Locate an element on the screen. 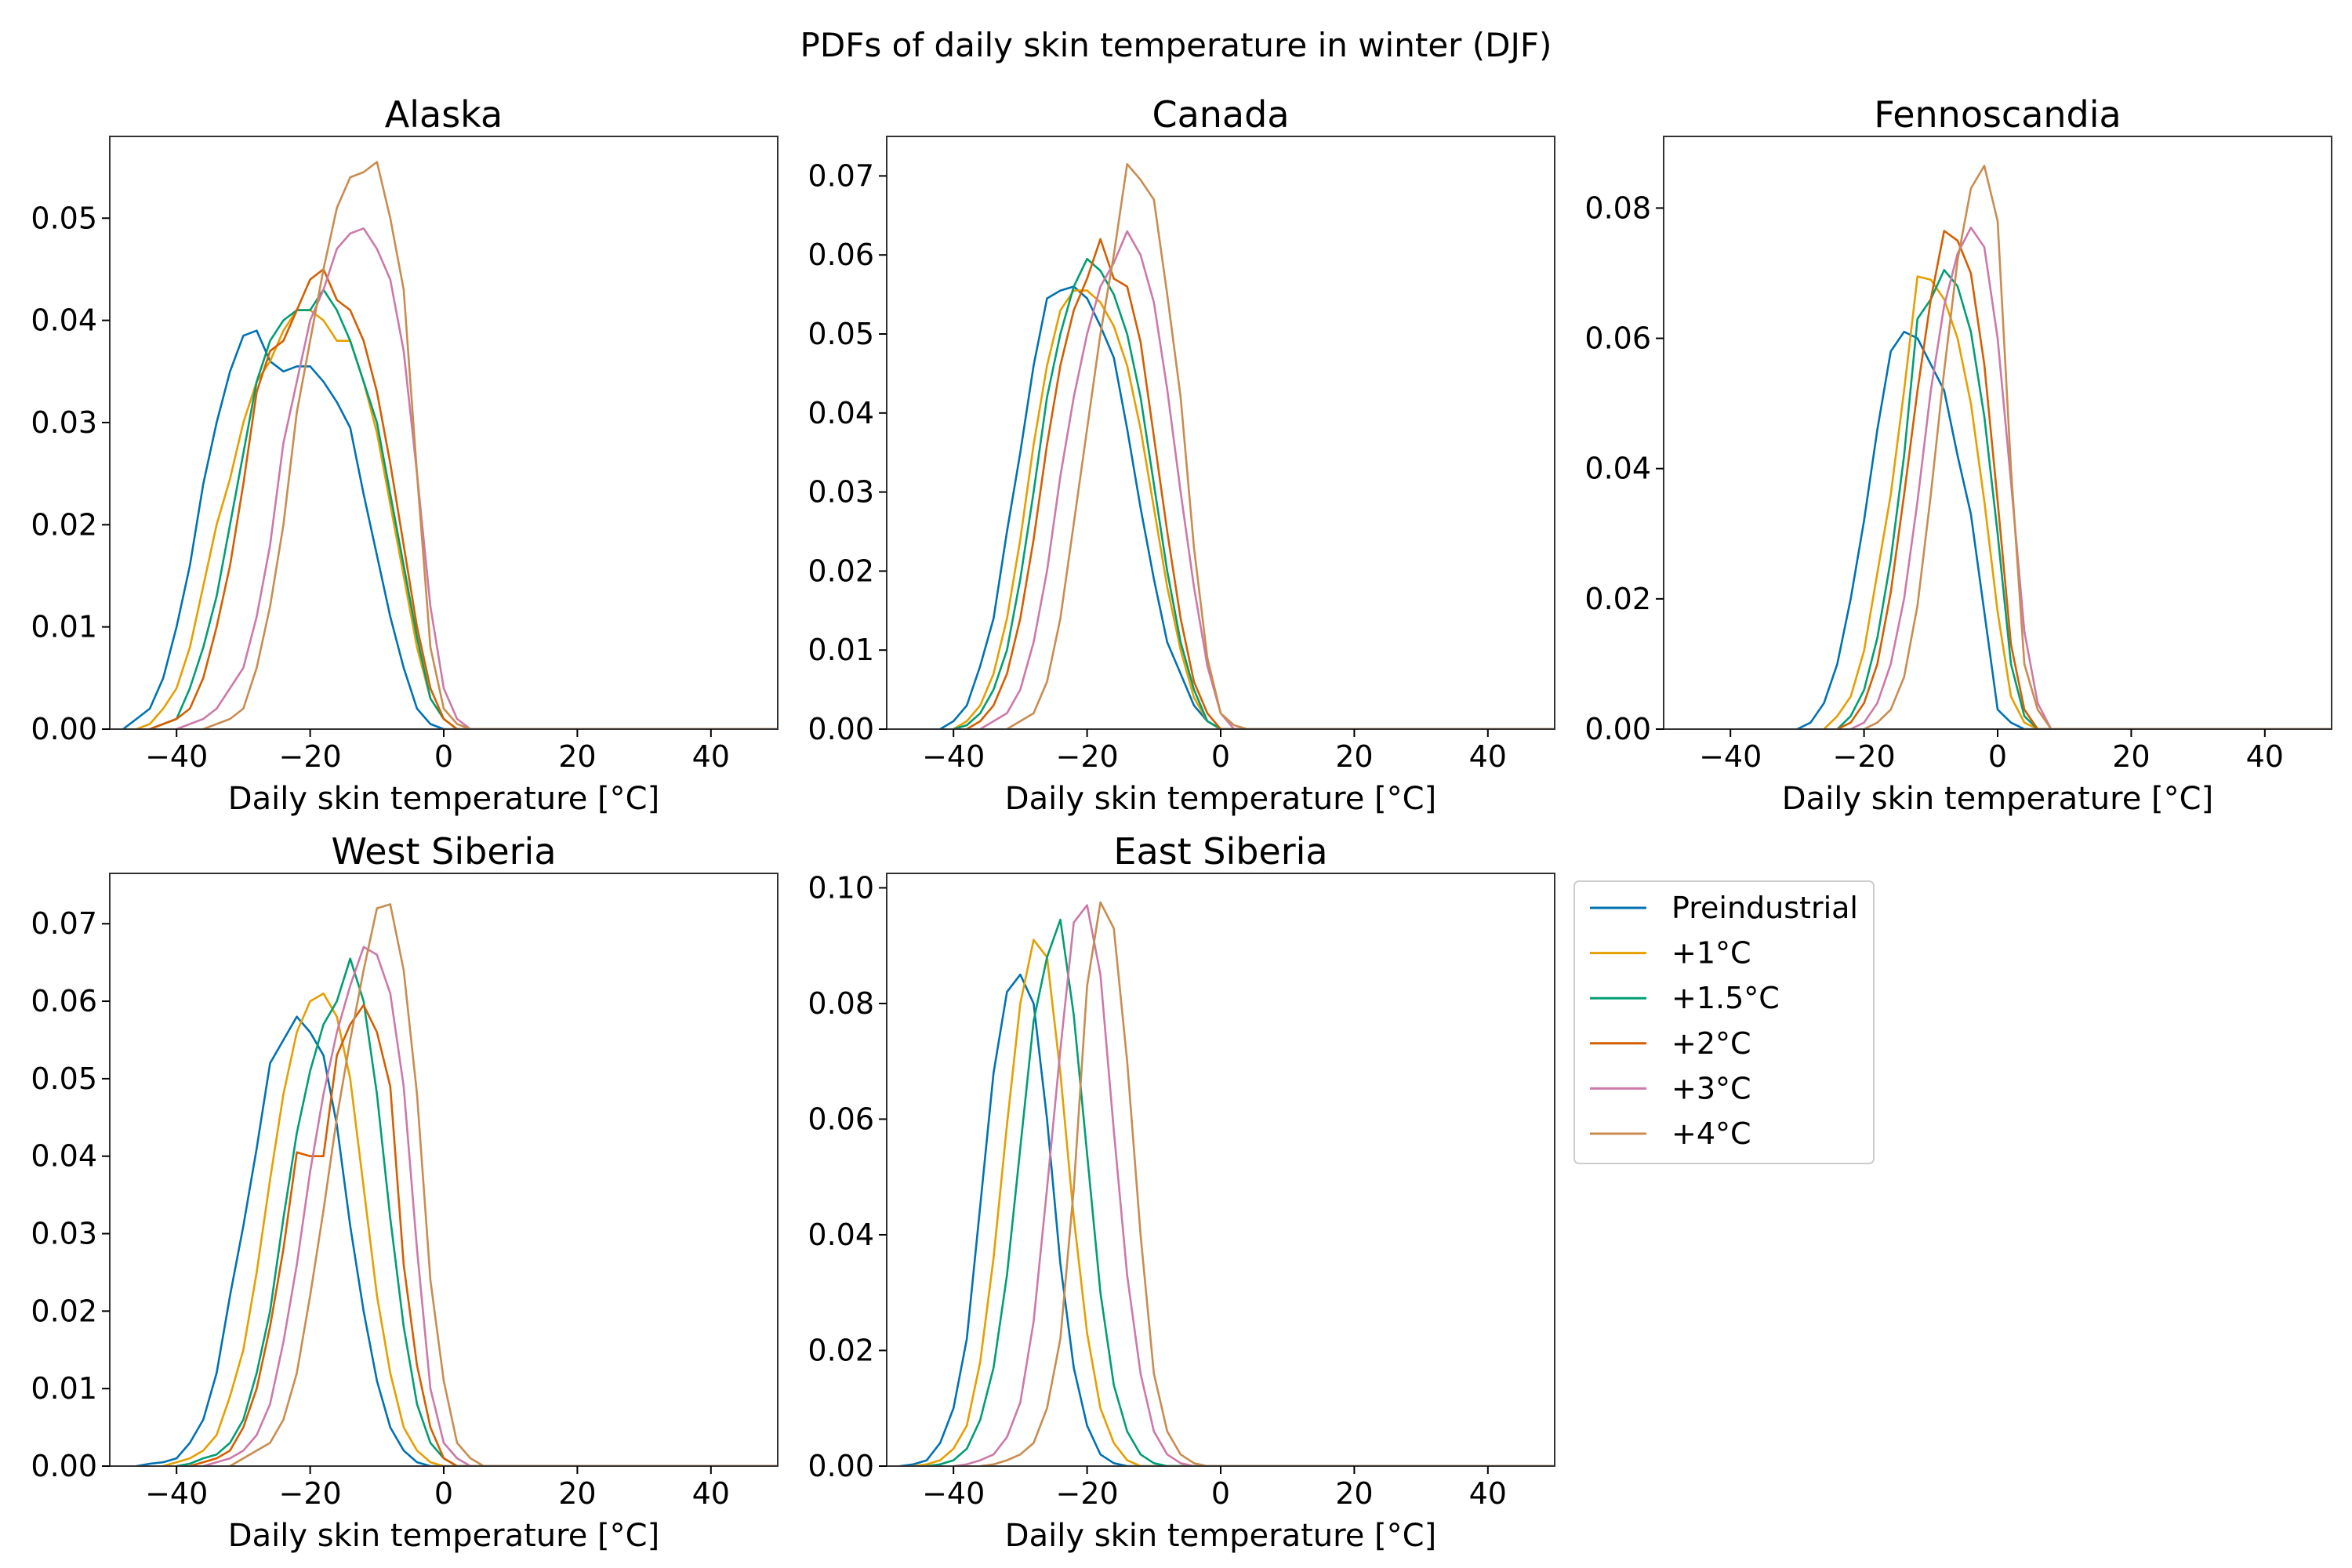 The height and width of the screenshot is (1568, 2352). legend-entry-preindustrial: Preindustrial is located at coordinates (1724, 908).